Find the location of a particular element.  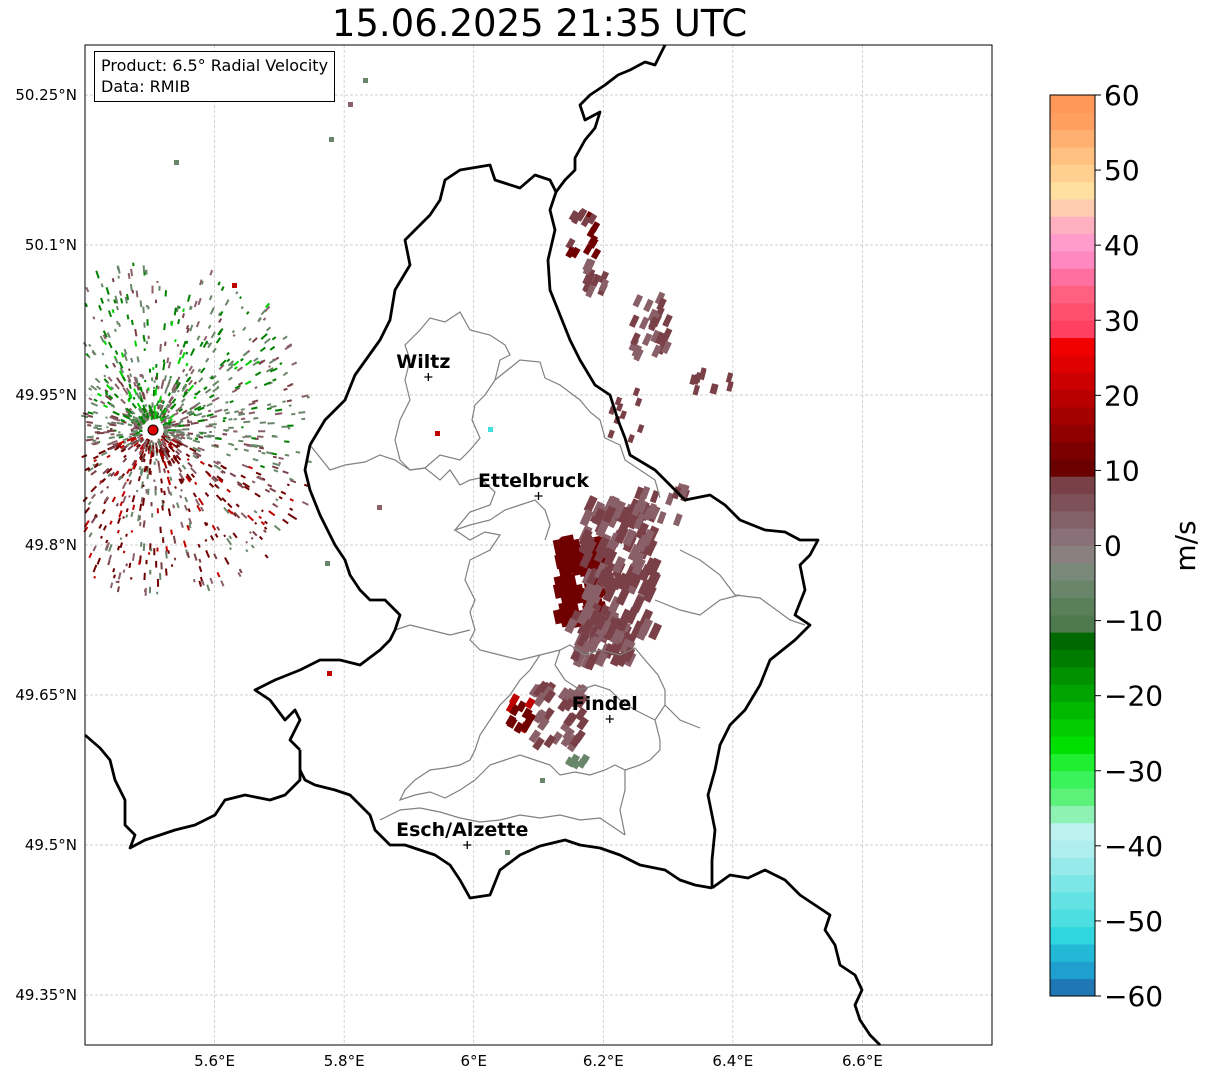

lon-tick-label: 5.8°E is located at coordinates (344, 1061).